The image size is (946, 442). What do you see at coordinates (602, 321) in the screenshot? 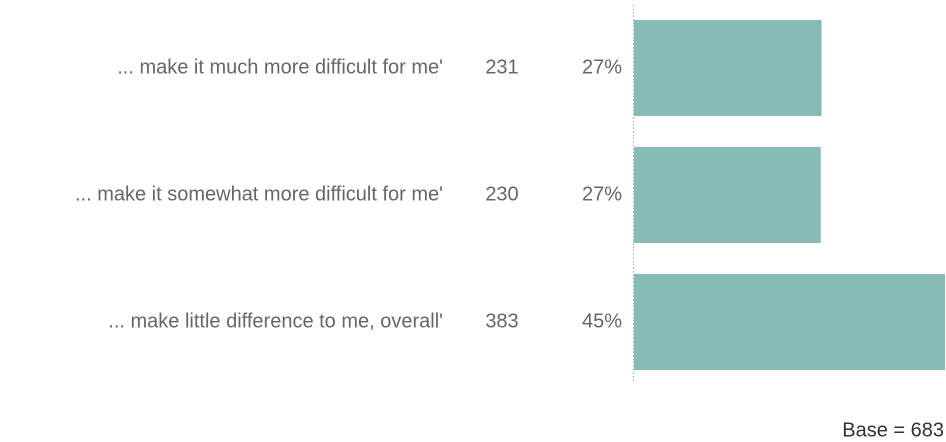
I see `percentage-label: 45%` at bounding box center [602, 321].